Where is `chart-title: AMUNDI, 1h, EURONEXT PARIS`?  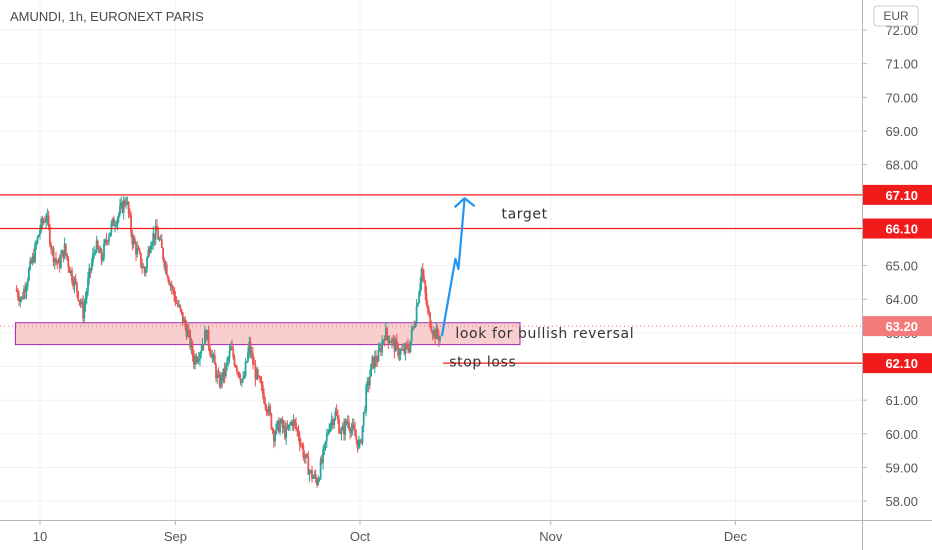 chart-title: AMUNDI, 1h, EURONEXT PARIS is located at coordinates (107, 16).